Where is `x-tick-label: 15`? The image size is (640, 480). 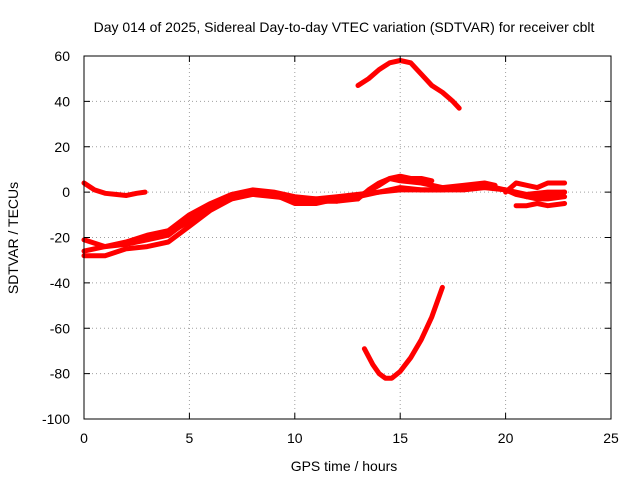
x-tick-label: 15 is located at coordinates (400, 438).